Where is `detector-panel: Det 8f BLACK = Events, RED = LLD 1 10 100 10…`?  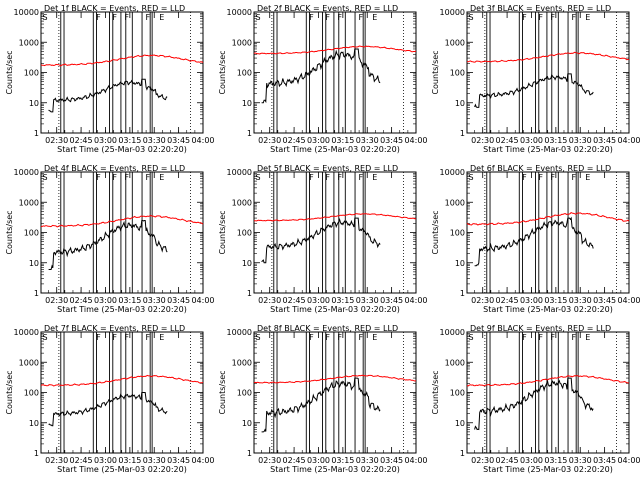
detector-panel: Det 8f BLACK = Events, RED = LLD 1 10 100 10… is located at coordinates (323, 399).